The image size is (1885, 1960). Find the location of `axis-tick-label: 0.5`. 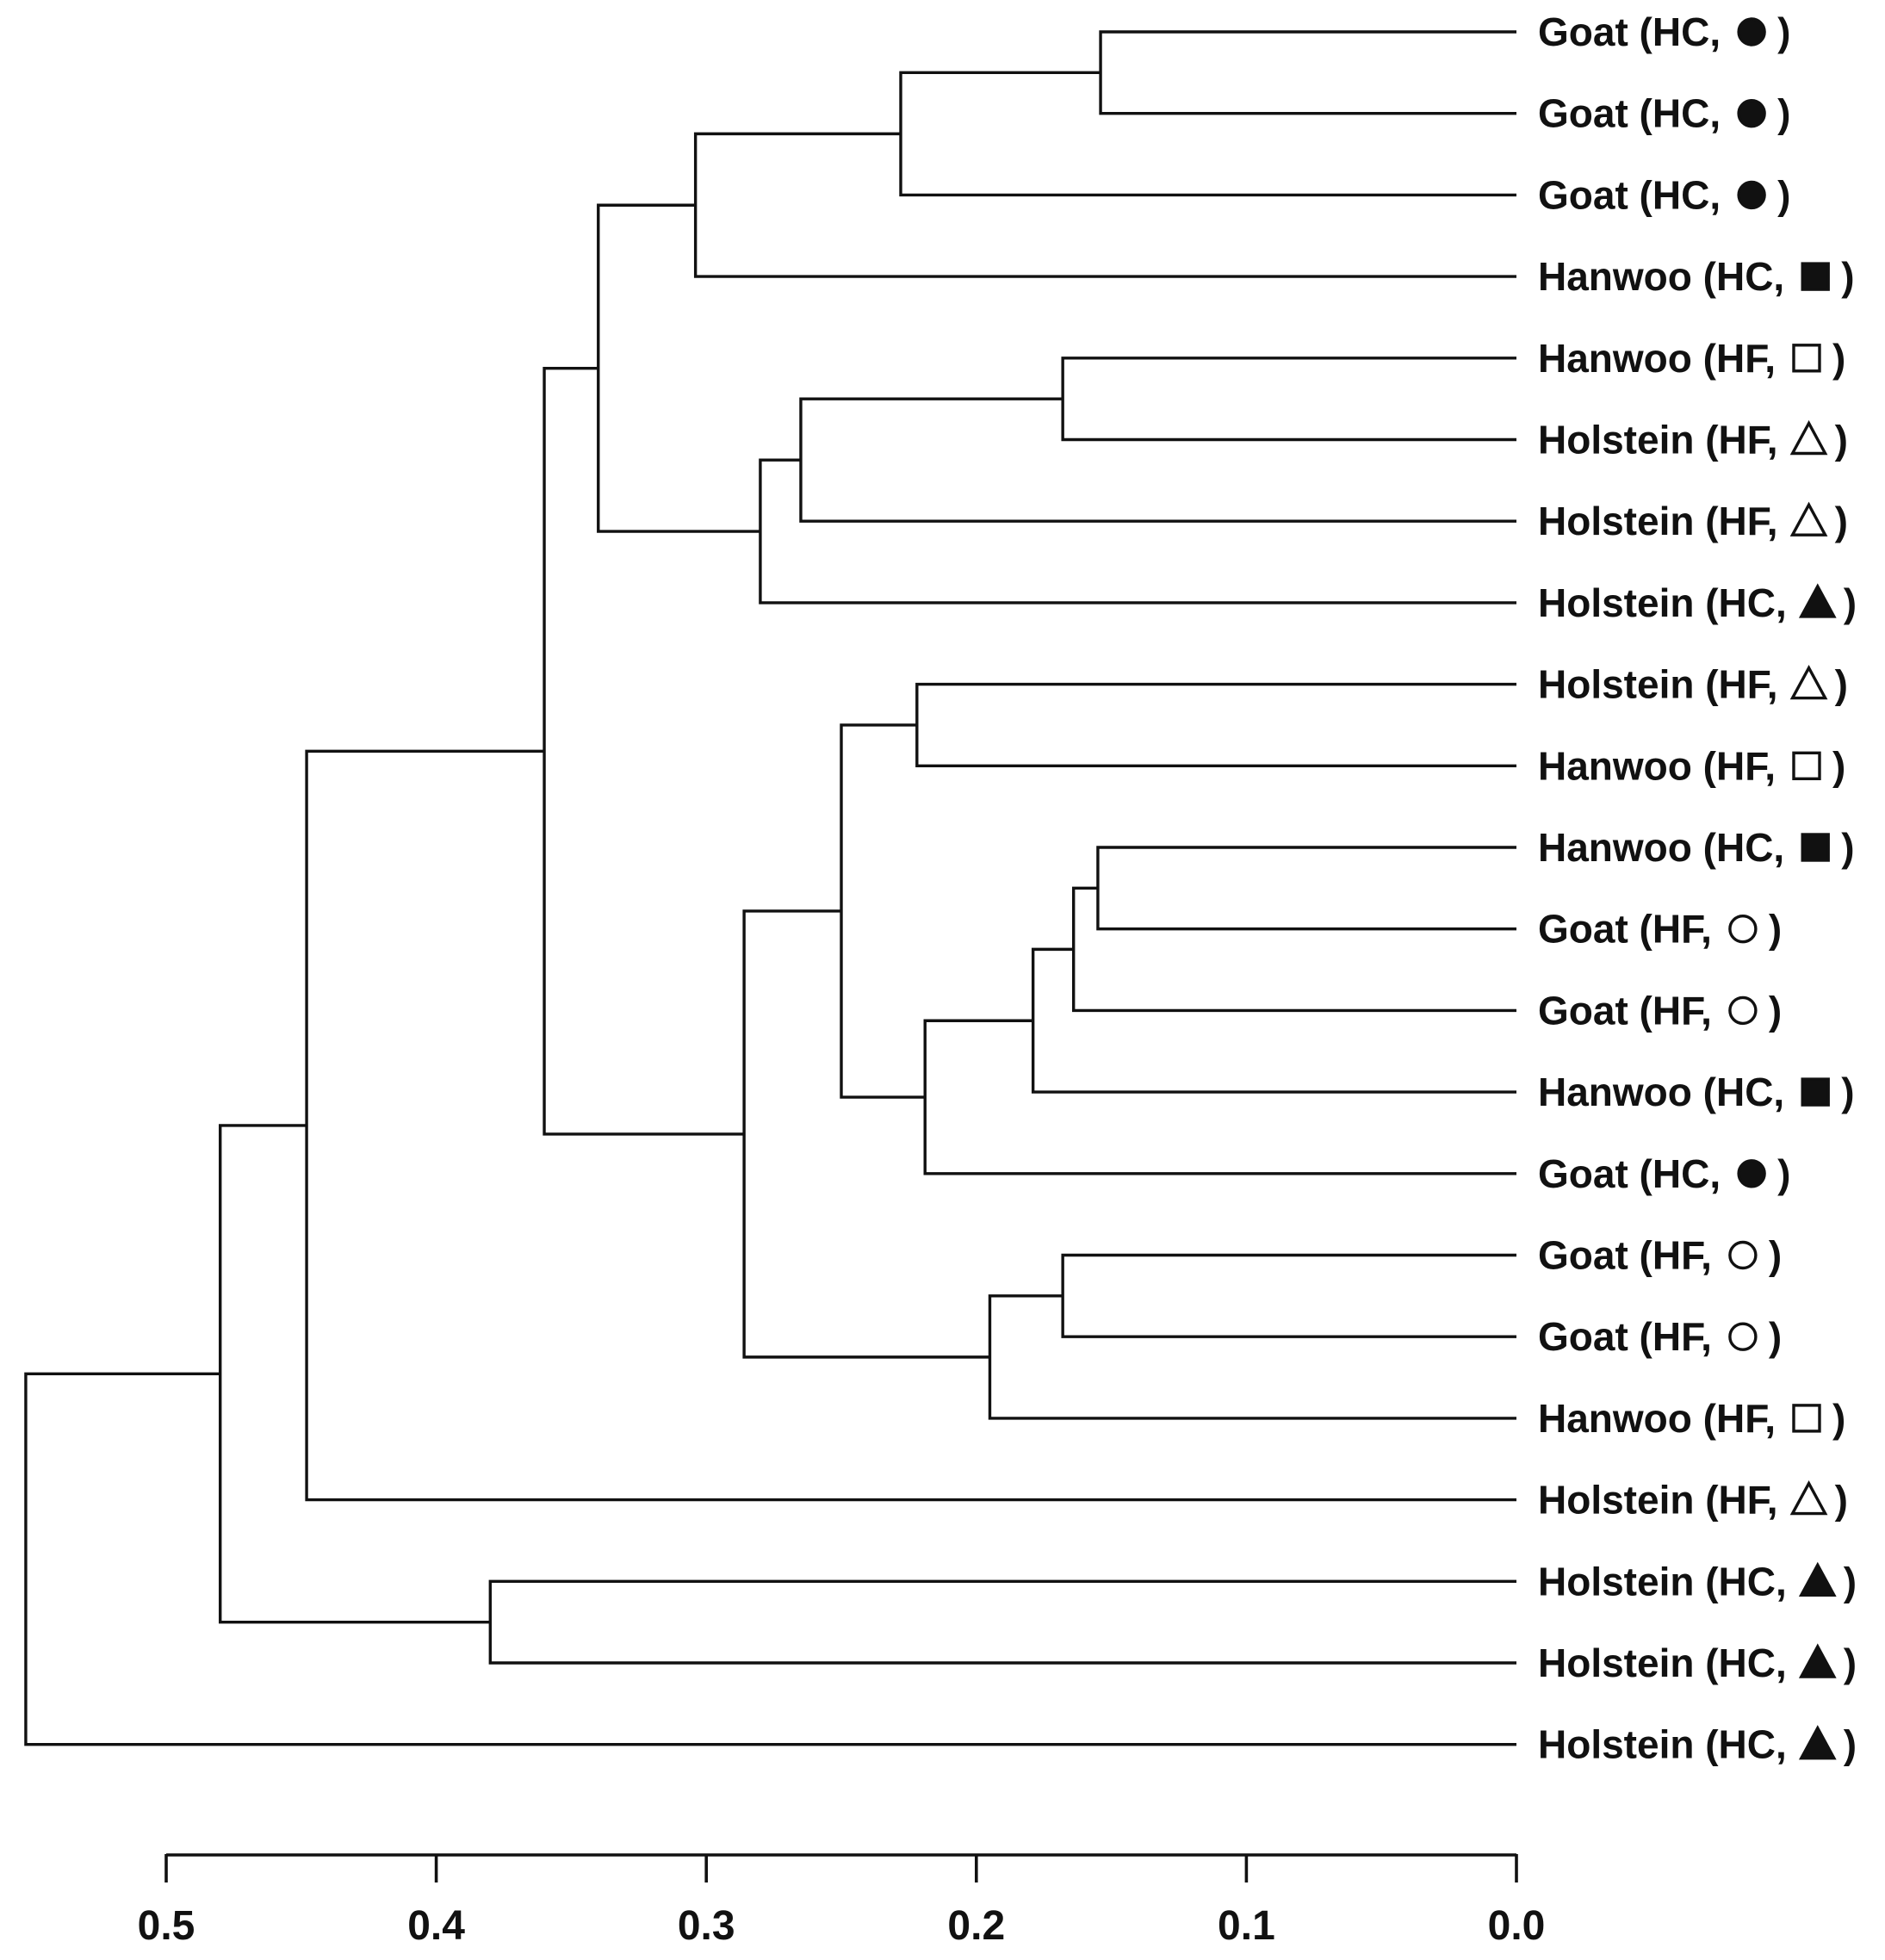

axis-tick-label: 0.5 is located at coordinates (166, 1926).